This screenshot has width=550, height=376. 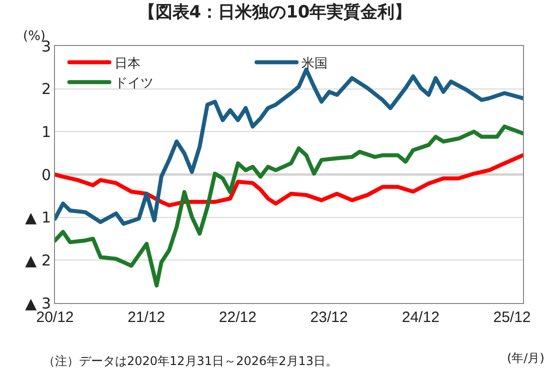 I want to click on x-axis-title: (年/月), so click(x=525, y=358).